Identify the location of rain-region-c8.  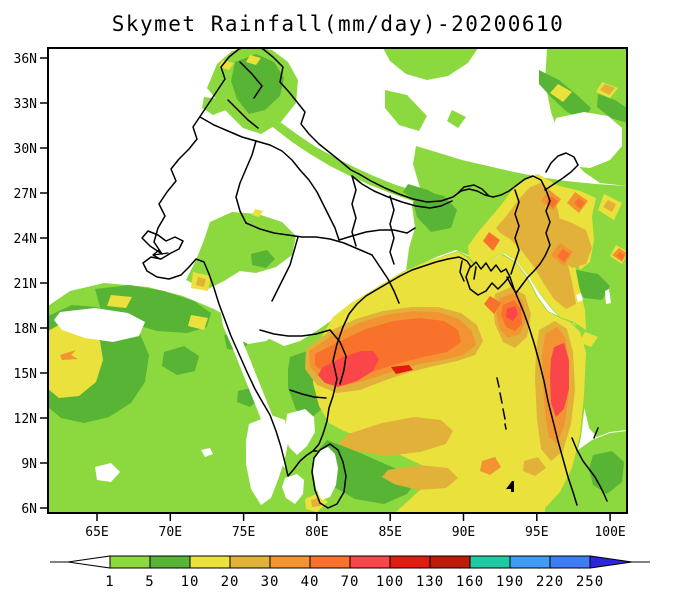
(402, 369).